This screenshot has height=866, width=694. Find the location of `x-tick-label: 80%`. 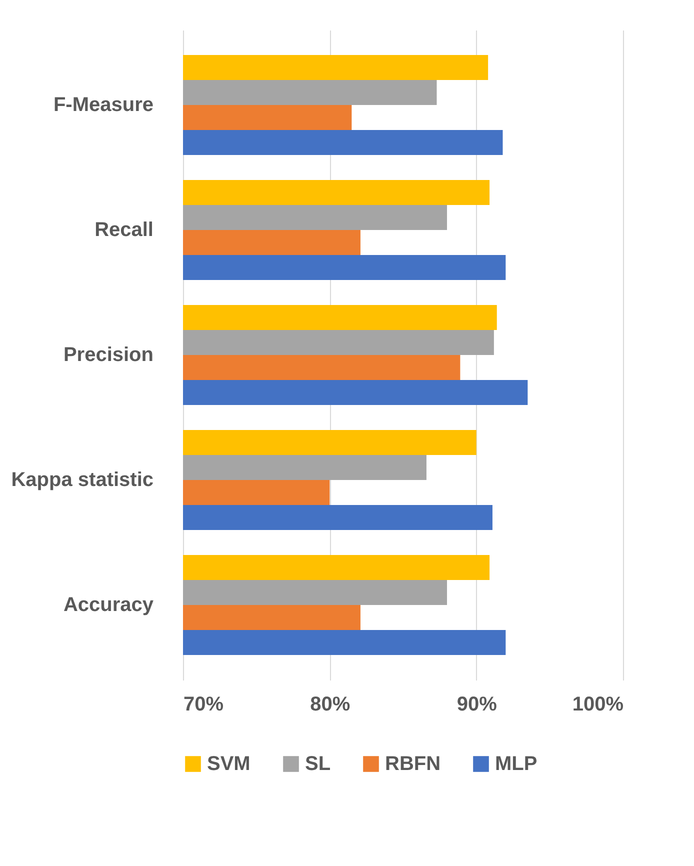

x-tick-label: 80% is located at coordinates (330, 705).